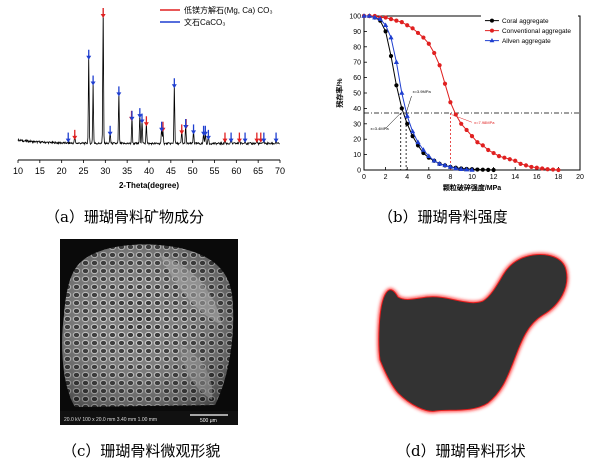  Describe the element at coordinates (407, 177) in the screenshot. I see `strength-x-tick-label: 4` at that location.